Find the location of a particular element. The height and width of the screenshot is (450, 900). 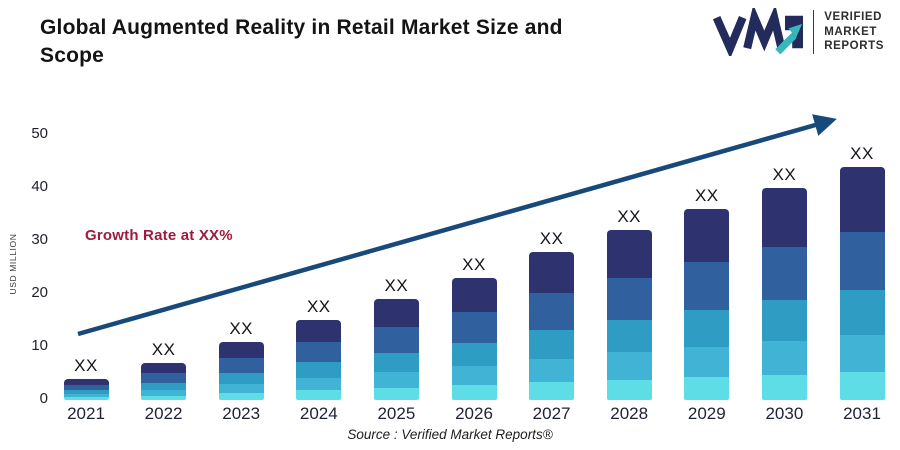

vmr-logo-icon is located at coordinates (758, 32).